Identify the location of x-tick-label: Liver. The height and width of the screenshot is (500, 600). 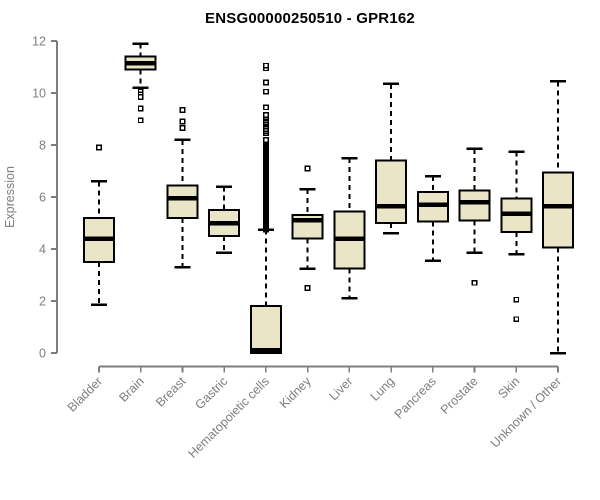
(340, 388).